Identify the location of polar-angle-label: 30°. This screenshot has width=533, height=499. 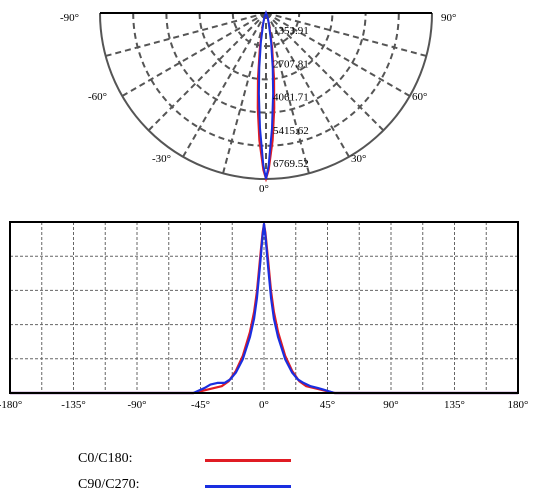
(358, 159).